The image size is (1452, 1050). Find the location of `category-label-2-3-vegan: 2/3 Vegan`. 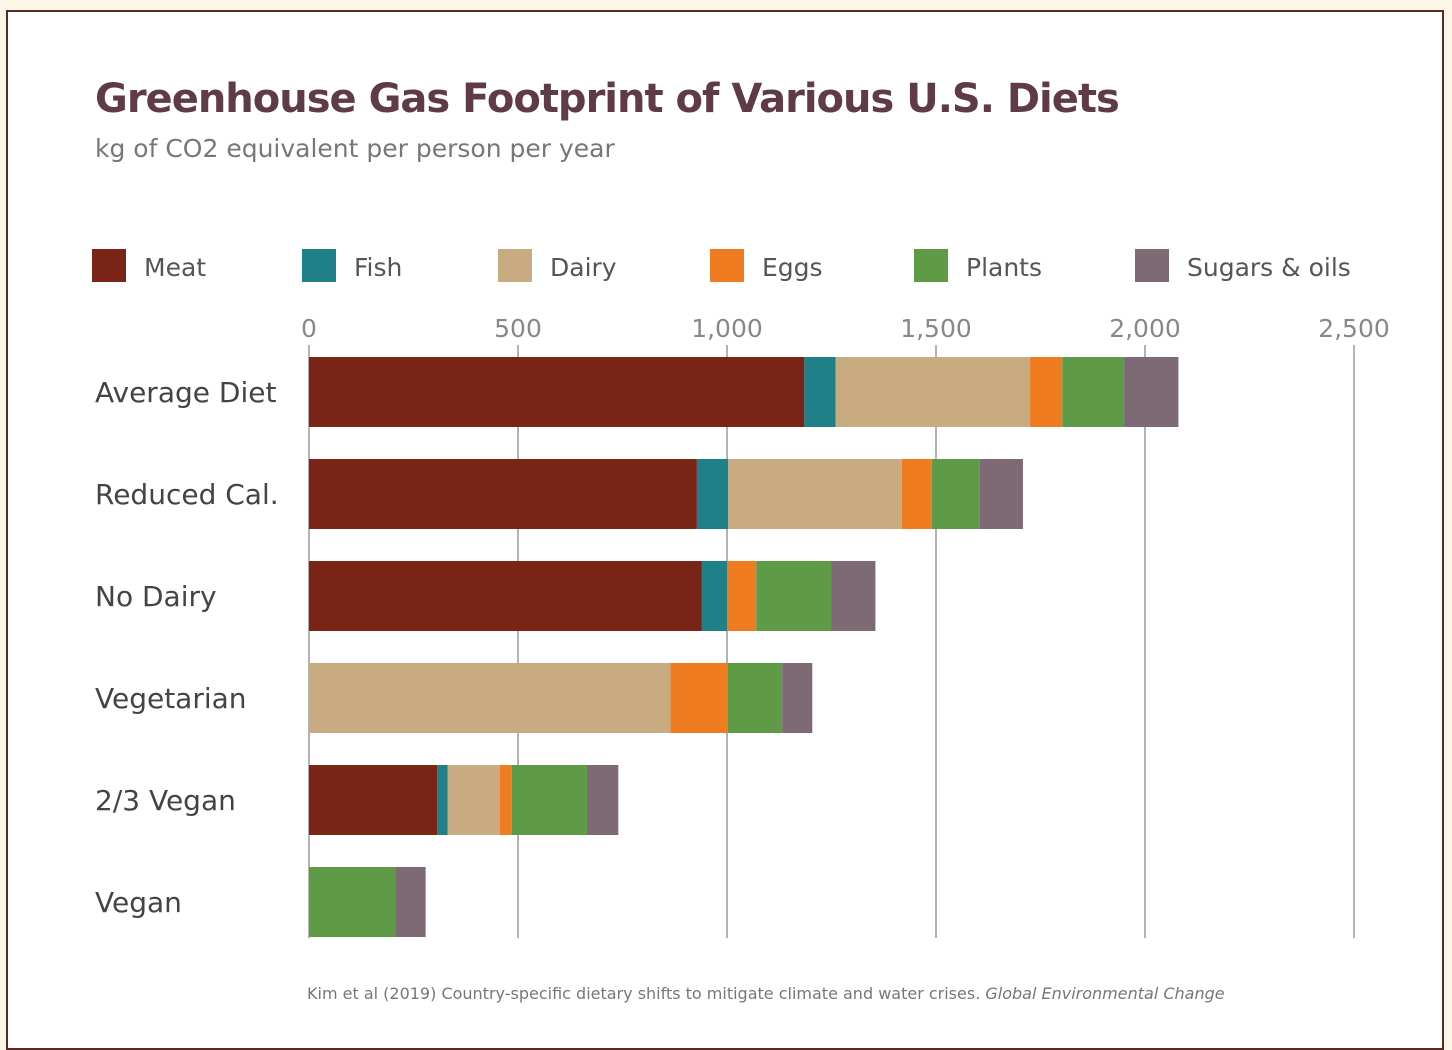

category-label-2-3-vegan: 2/3 Vegan is located at coordinates (165, 800).